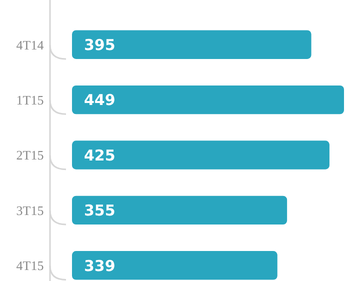 The width and height of the screenshot is (346, 281). What do you see at coordinates (100, 265) in the screenshot?
I see `data-label: 339` at bounding box center [100, 265].